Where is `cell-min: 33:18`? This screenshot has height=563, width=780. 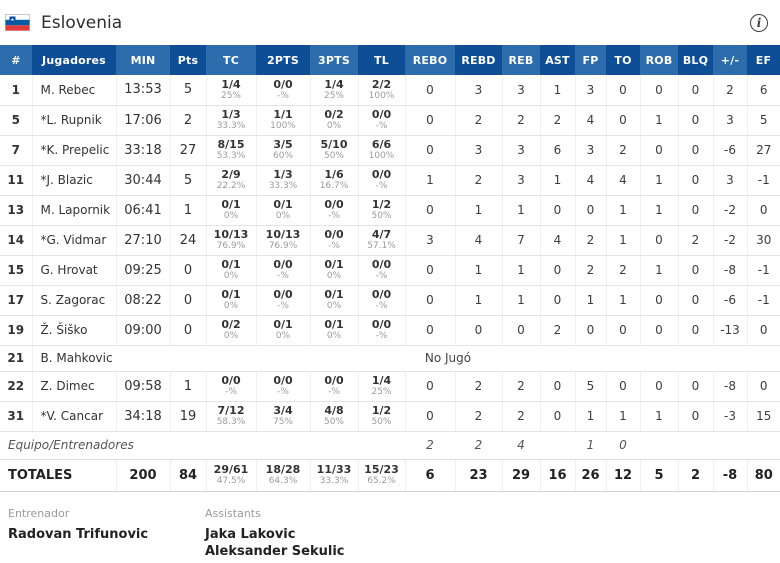
cell-min: 33:18 is located at coordinates (142, 150).